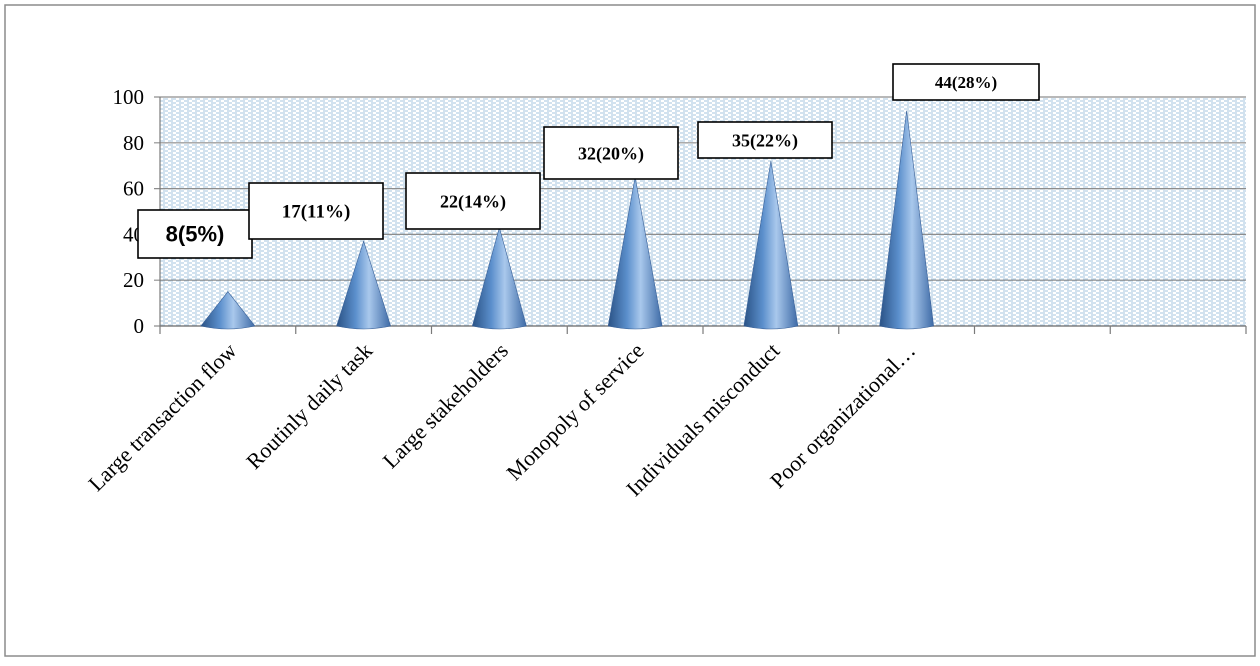  I want to click on data-label: 32(20%), so click(611, 153).